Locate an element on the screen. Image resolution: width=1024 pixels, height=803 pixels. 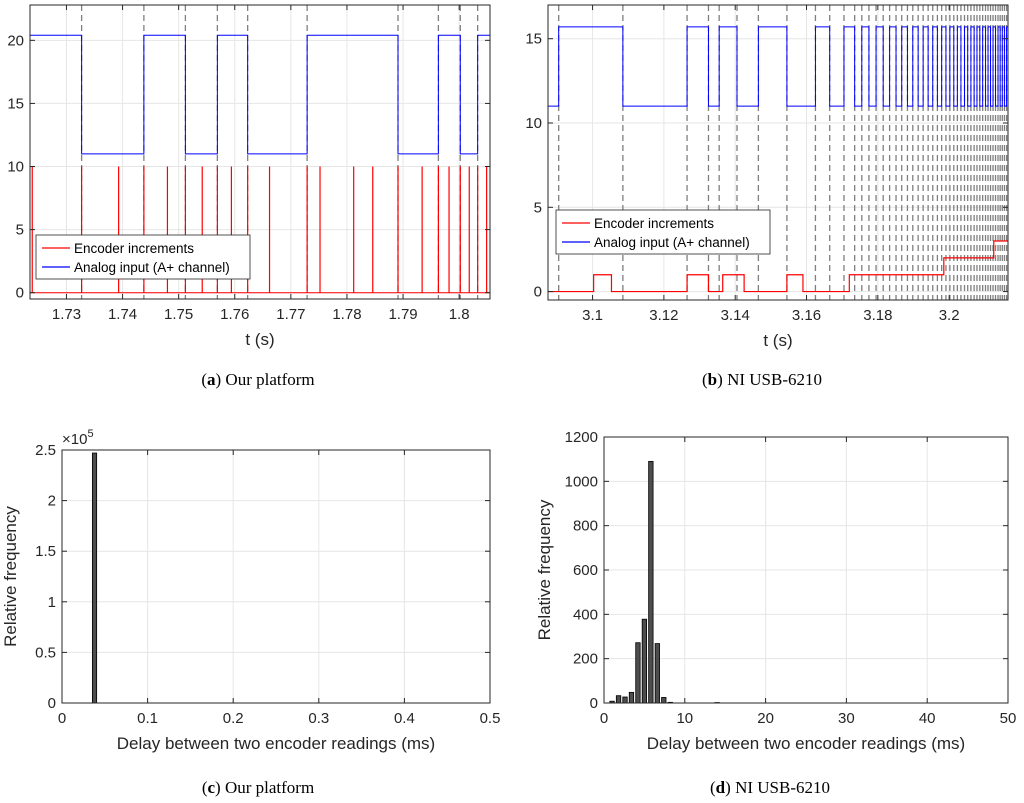
caption-c-text: Our platform is located at coordinates (269, 787).